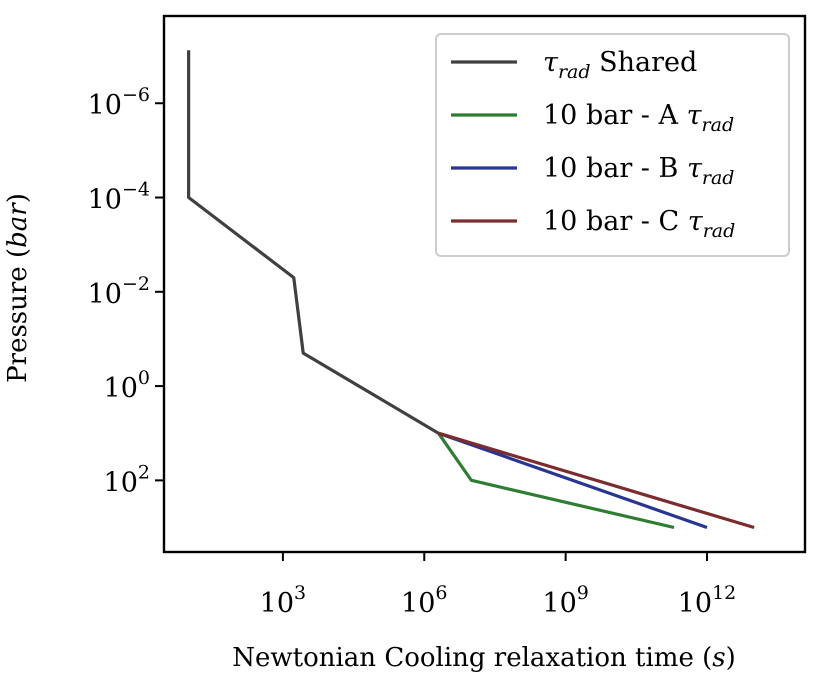 The width and height of the screenshot is (824, 681). I want to click on legend-text-part: 10 bar - A, so click(615, 115).